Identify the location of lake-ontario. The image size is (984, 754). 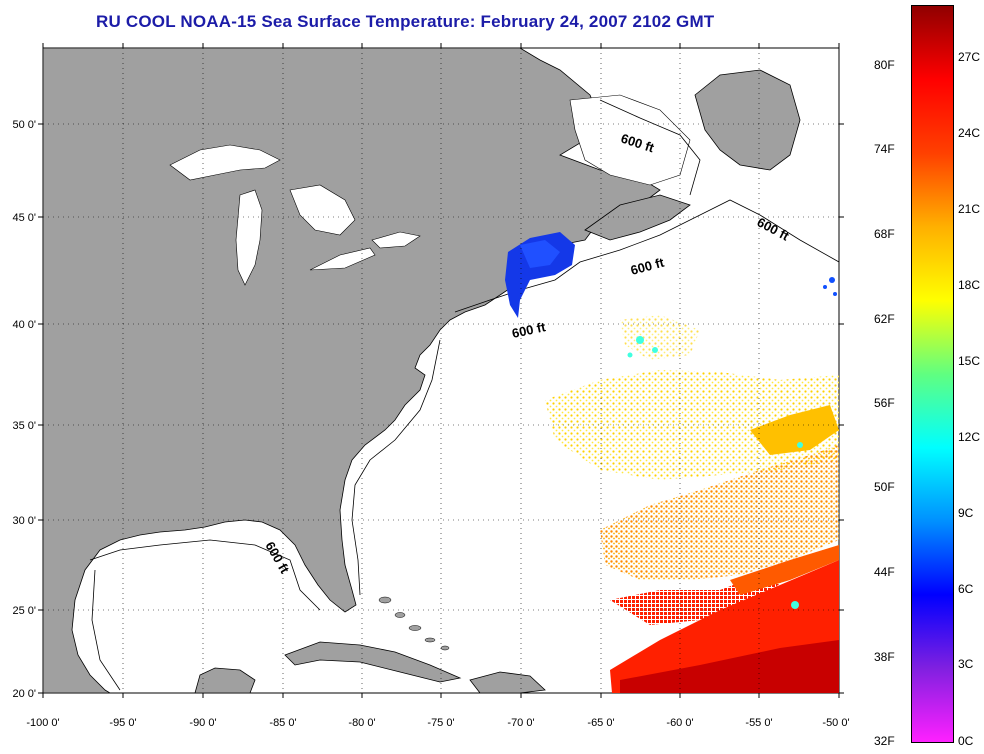
(396, 240).